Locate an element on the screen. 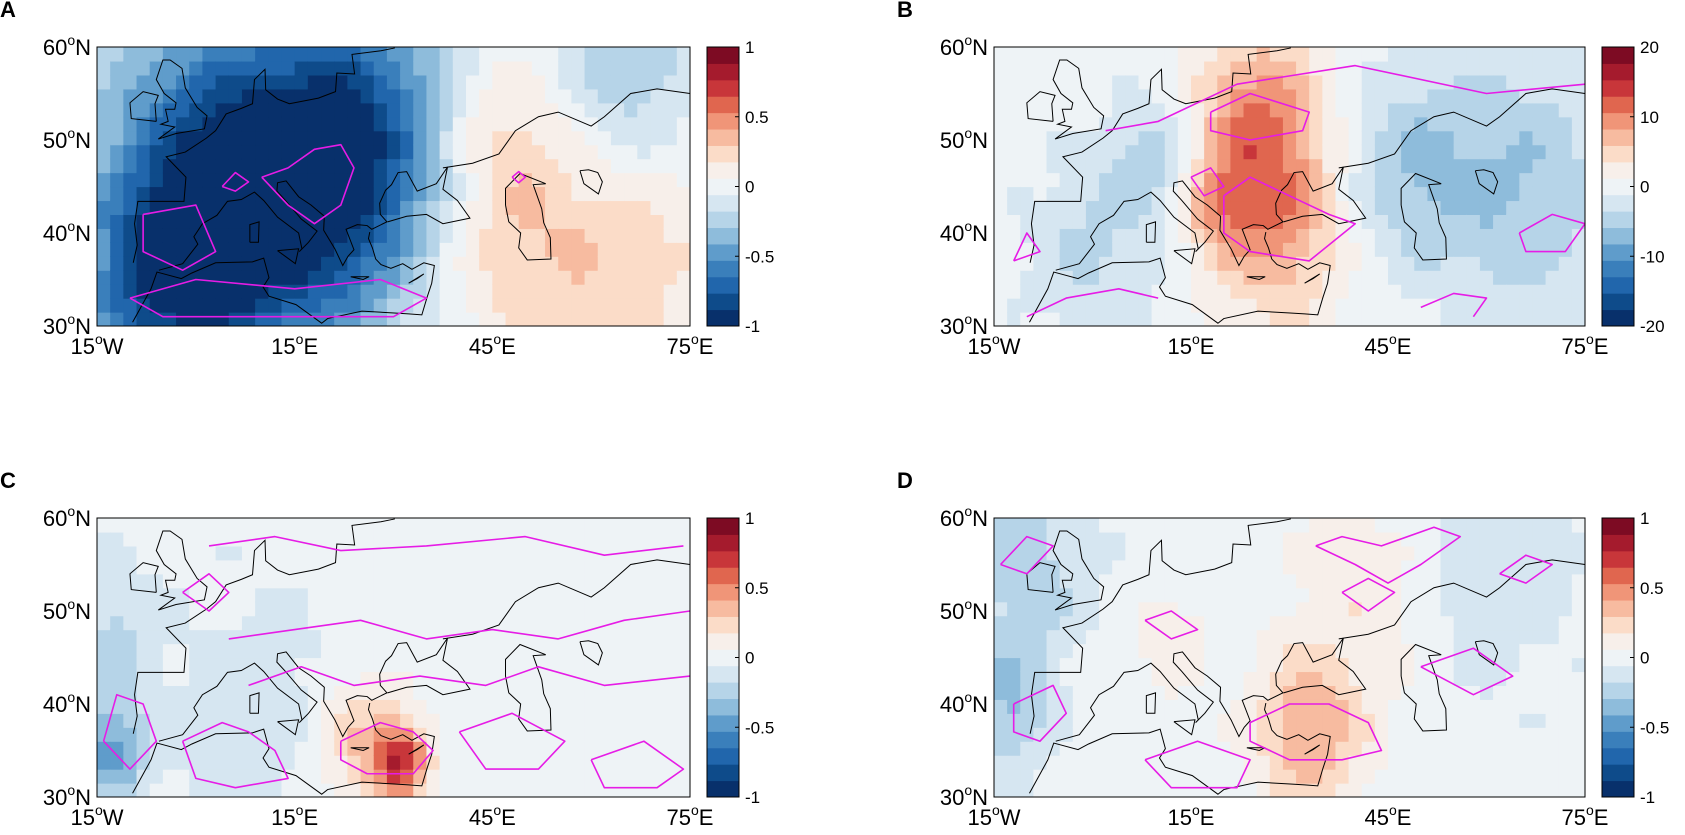 The image size is (1685, 835). colorbar-tick-label: 1 is located at coordinates (749, 518).